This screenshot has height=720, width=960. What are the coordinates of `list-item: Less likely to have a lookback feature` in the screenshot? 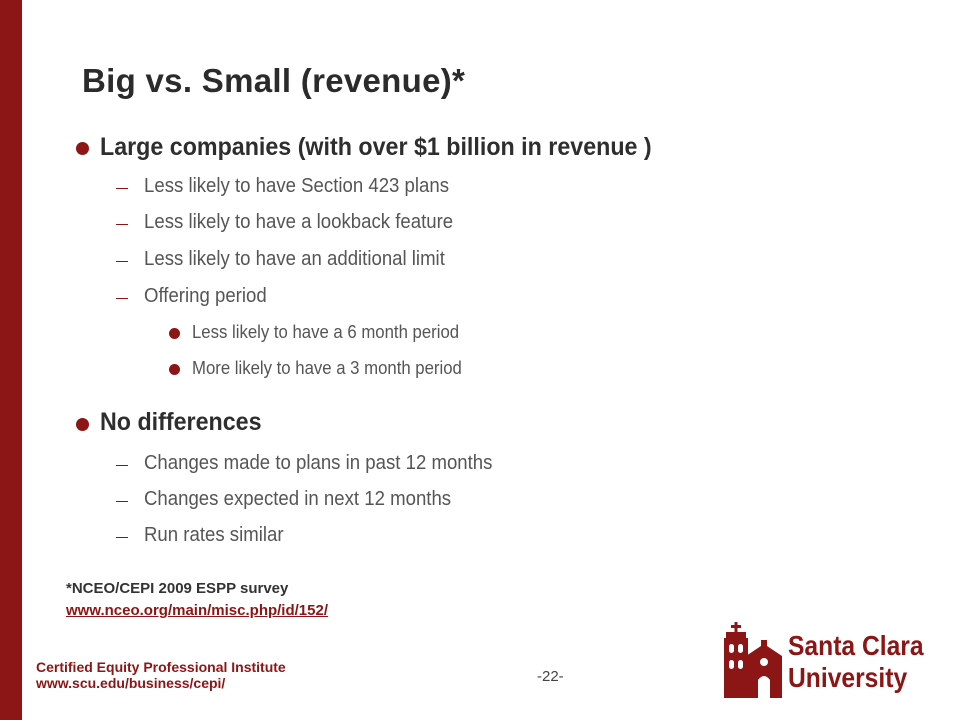 It's located at (299, 222).